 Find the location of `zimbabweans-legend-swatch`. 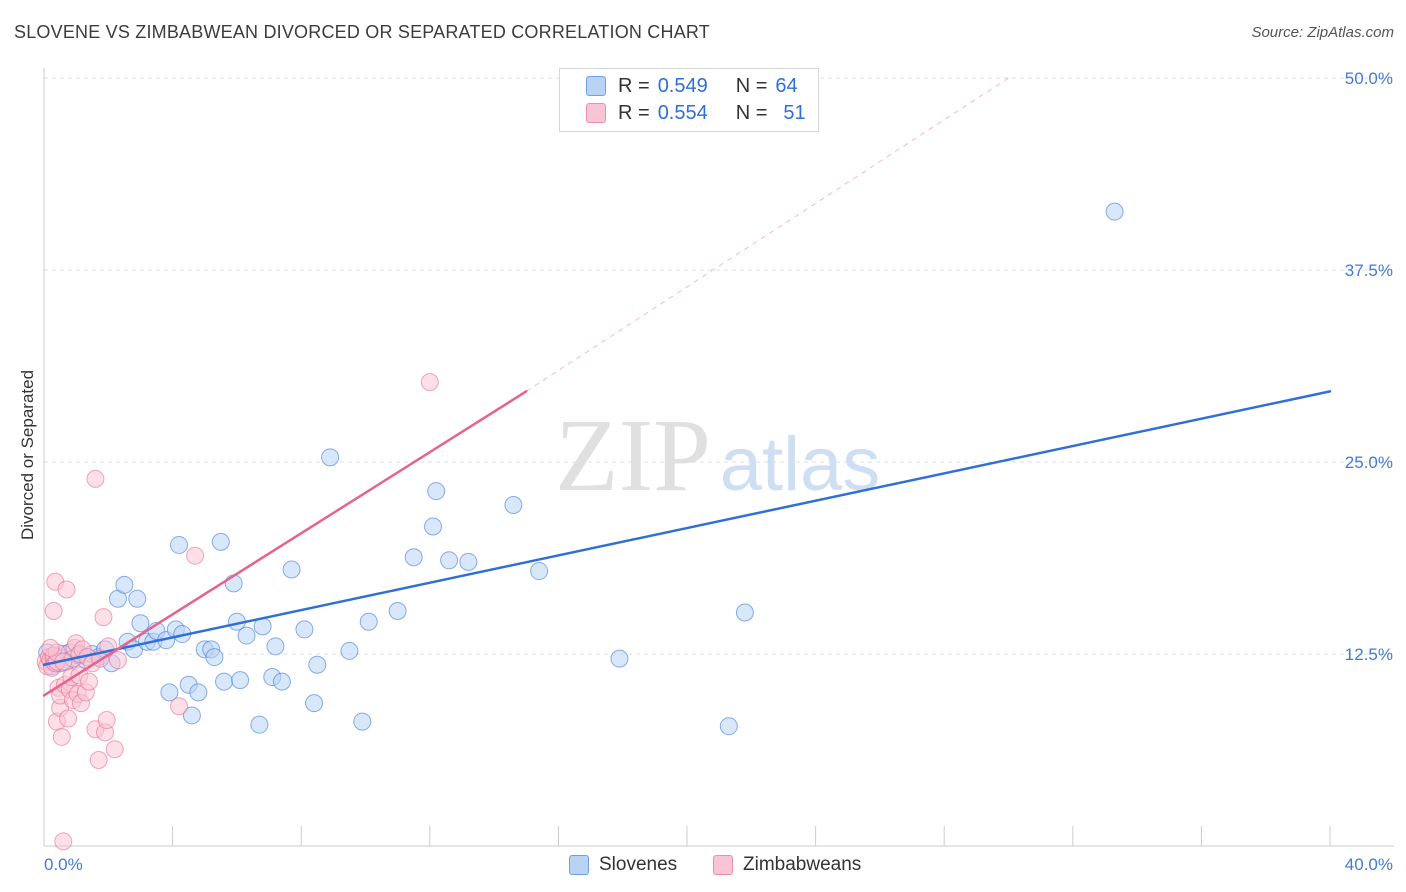

zimbabweans-legend-swatch is located at coordinates (723, 865).